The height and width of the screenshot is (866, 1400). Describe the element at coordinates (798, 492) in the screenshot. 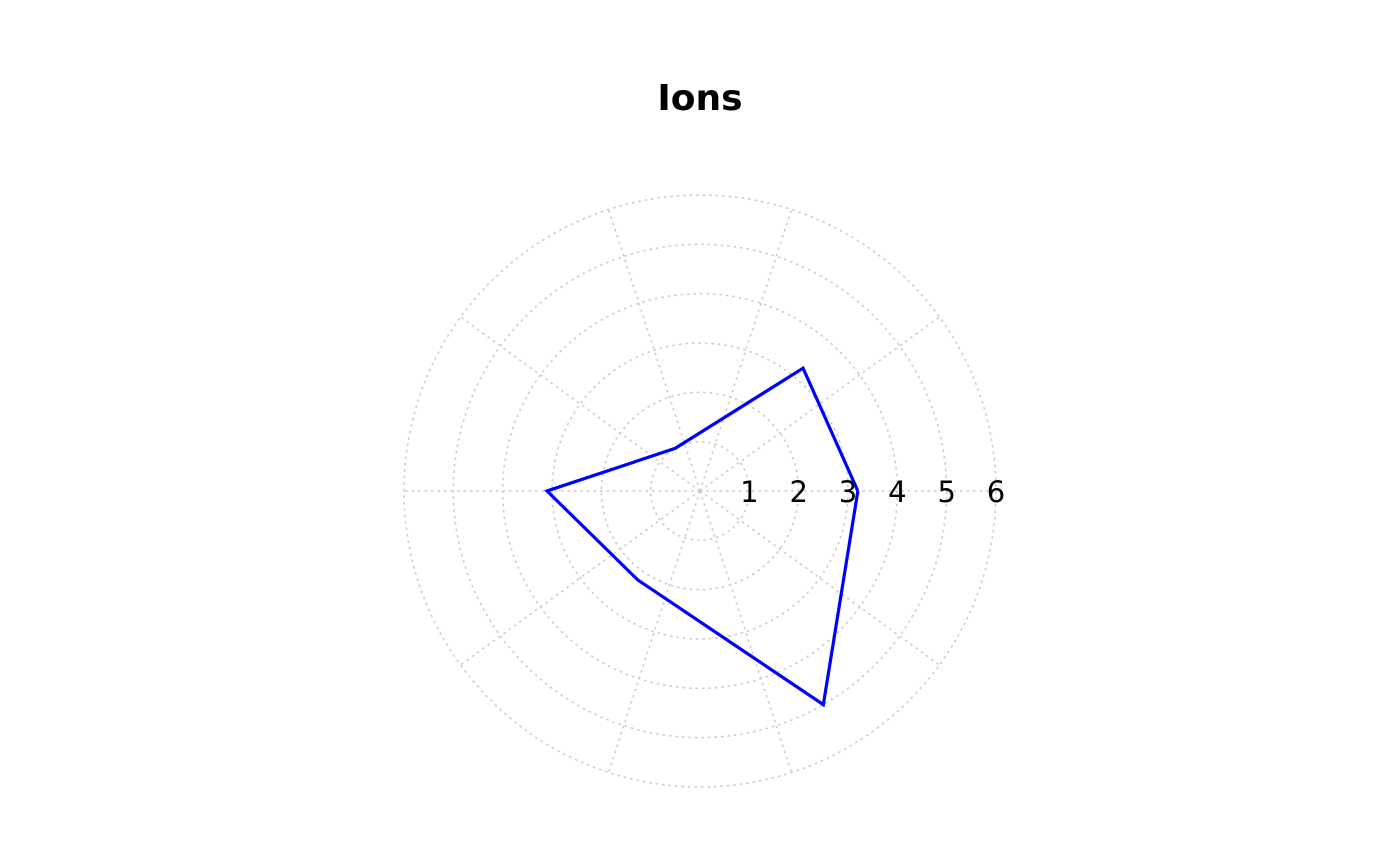

I see `r-tick-label-2: 2` at that location.